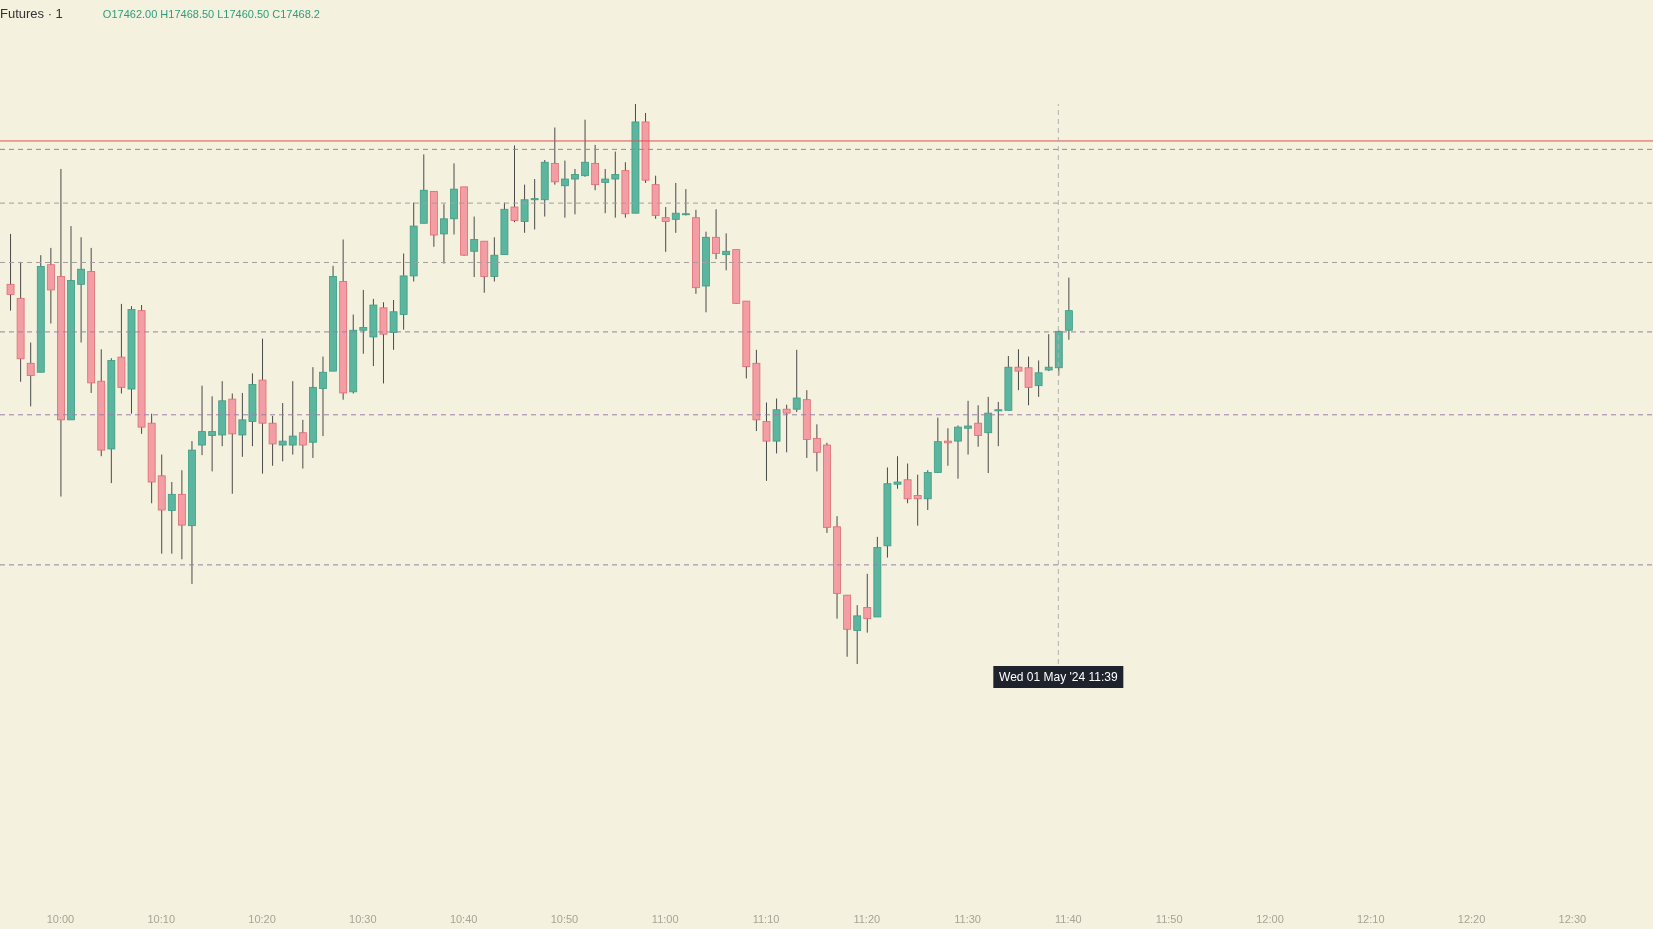 Image resolution: width=1653 pixels, height=929 pixels. What do you see at coordinates (1371, 919) in the screenshot?
I see `x-tick-label: 12:10` at bounding box center [1371, 919].